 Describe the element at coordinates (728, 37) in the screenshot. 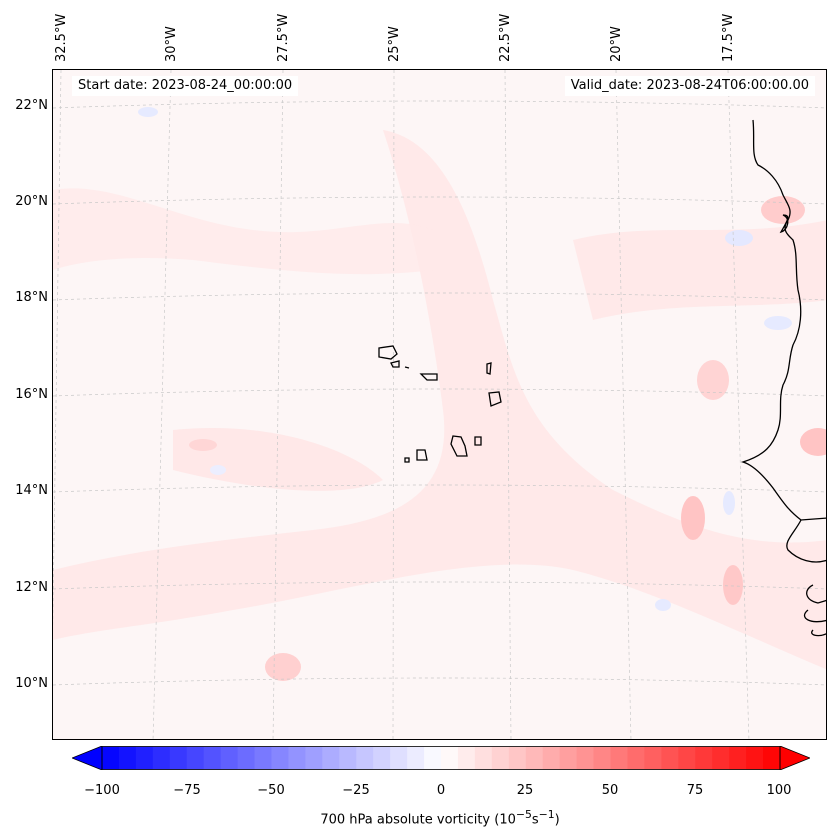

I see `lon-label: 17.5°W` at that location.